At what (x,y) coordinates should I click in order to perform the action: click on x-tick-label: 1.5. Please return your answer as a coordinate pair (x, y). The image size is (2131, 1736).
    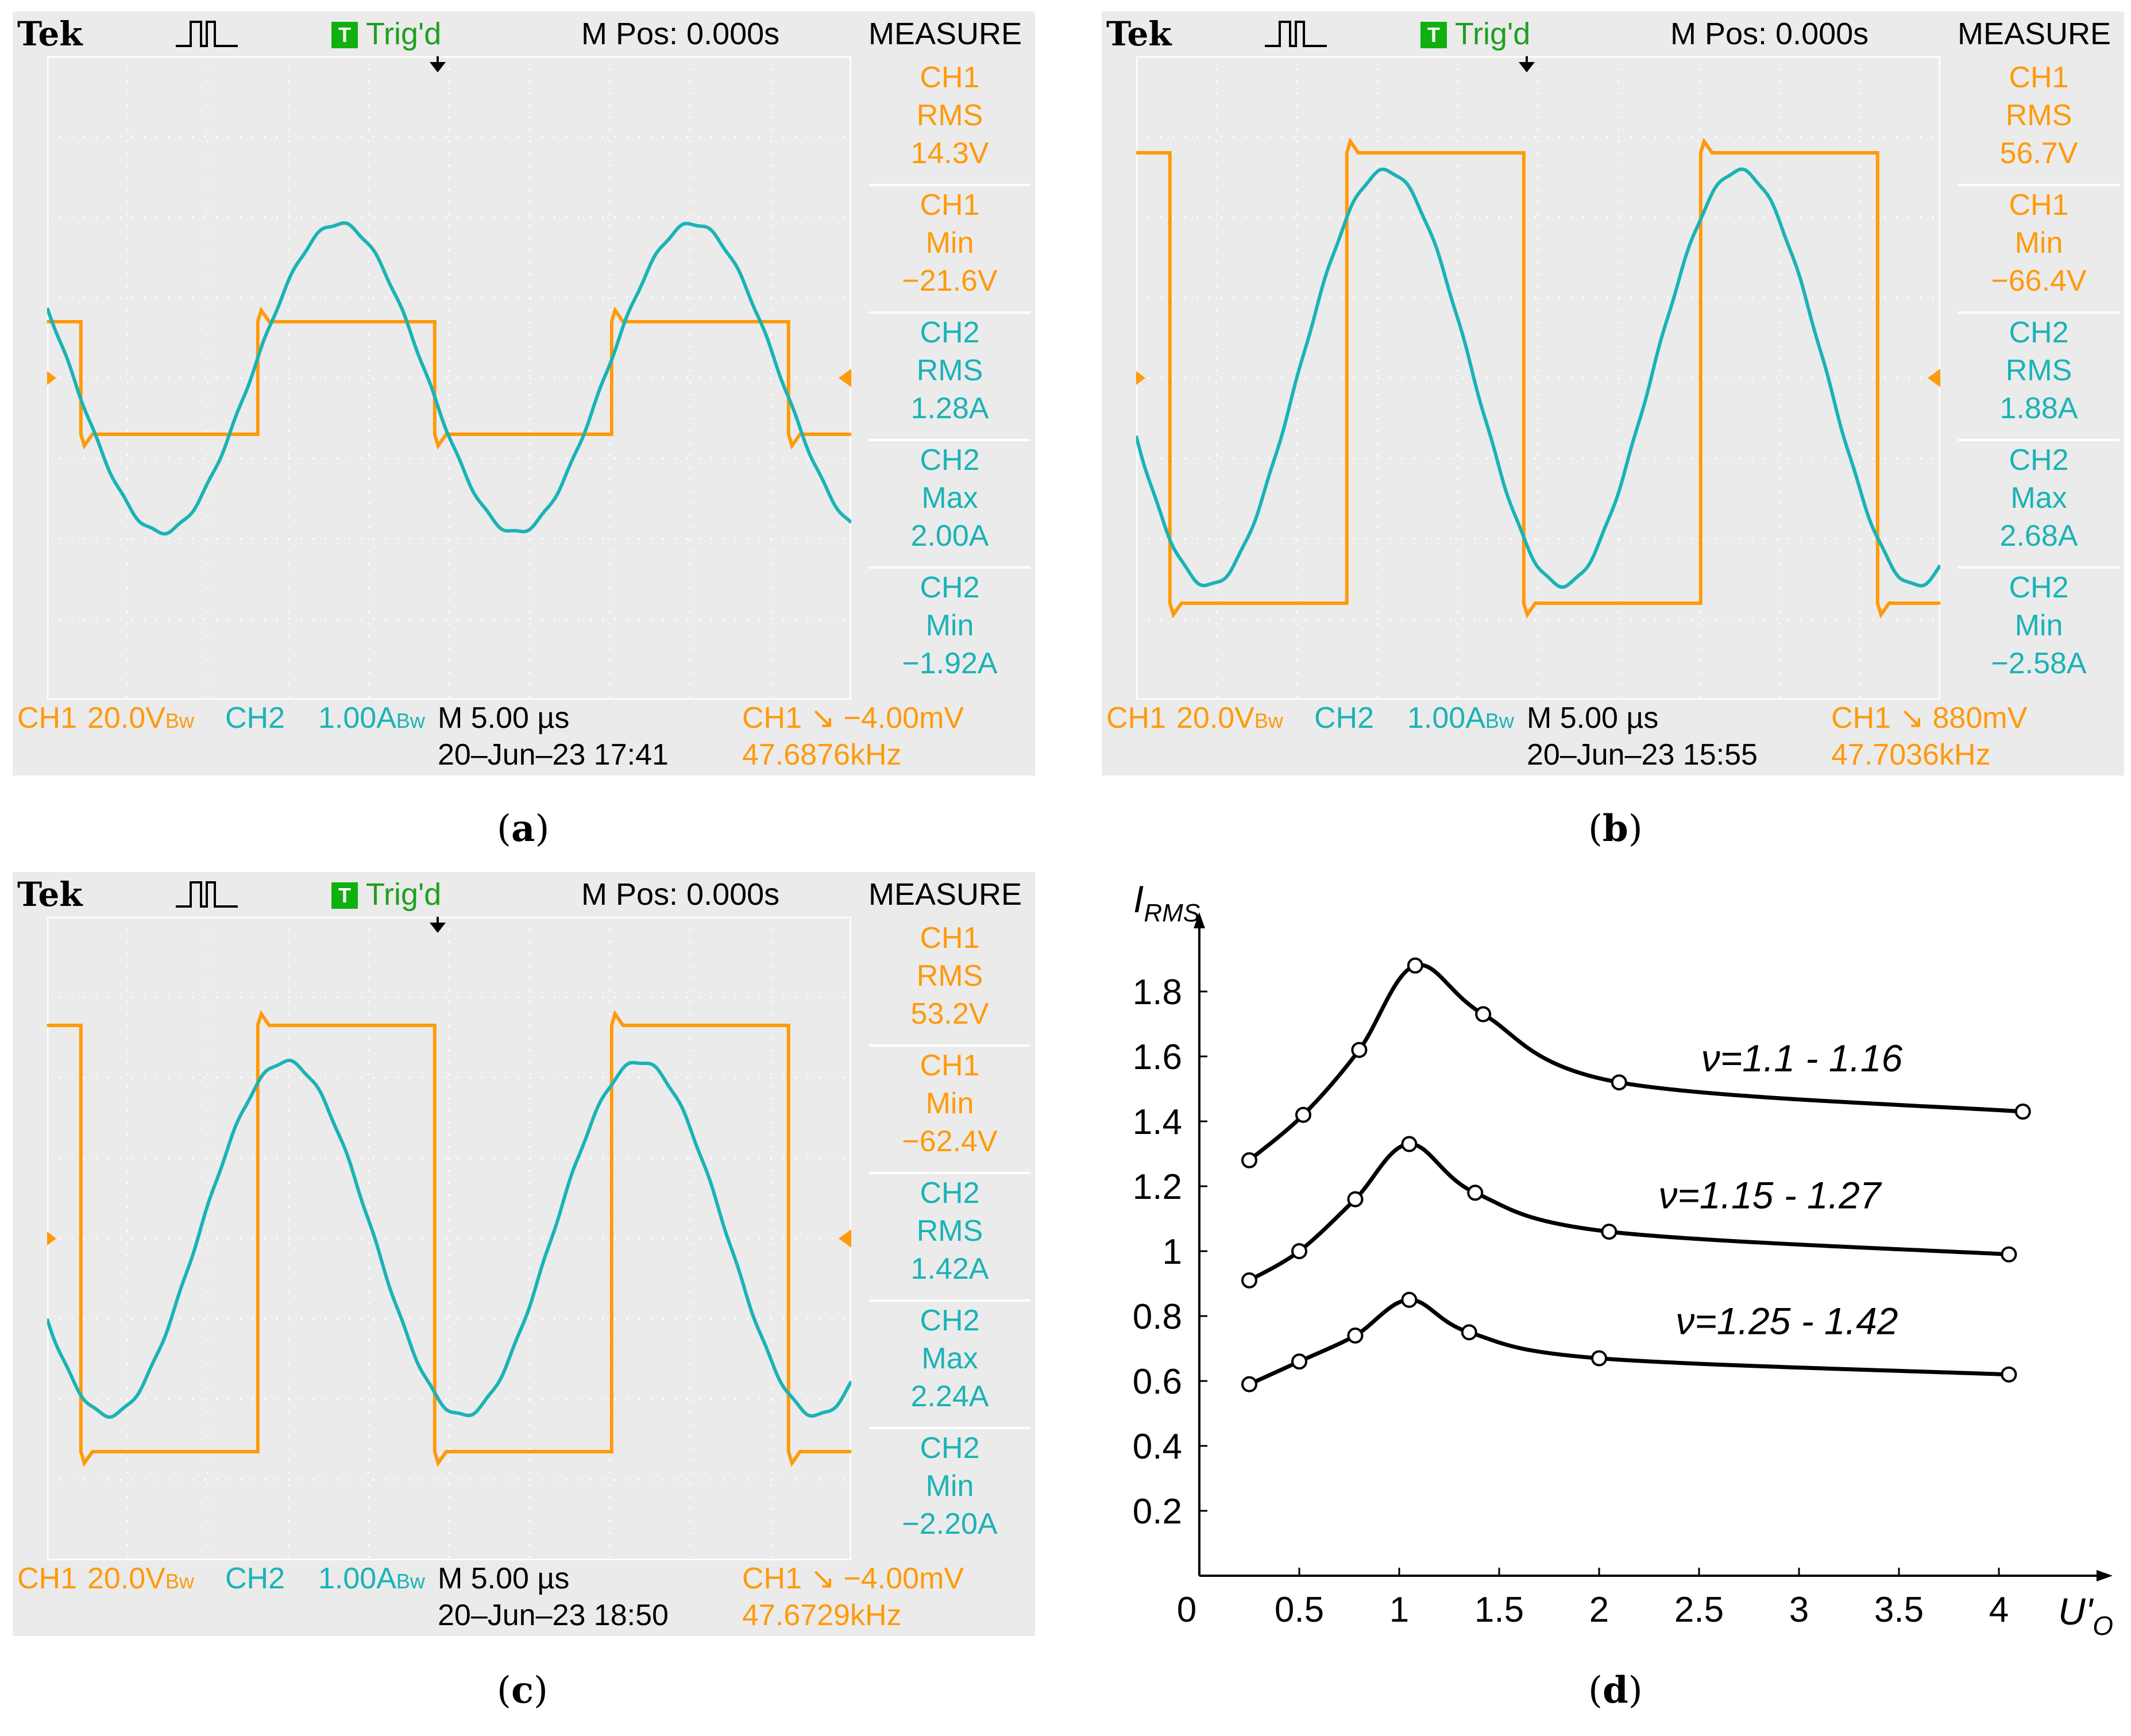
    Looking at the image, I should click on (1499, 1610).